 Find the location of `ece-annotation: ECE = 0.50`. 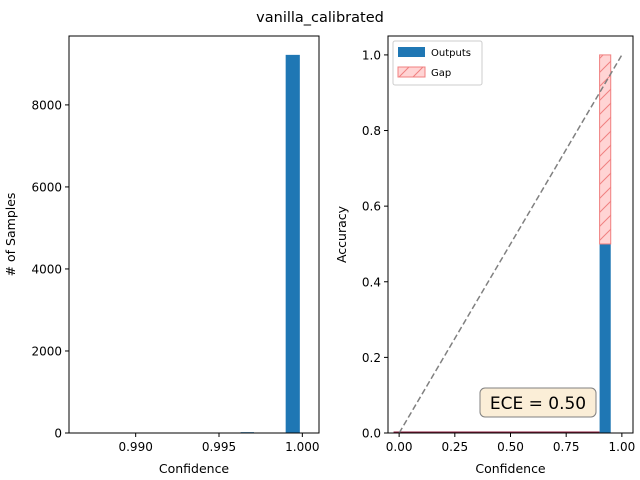

ece-annotation: ECE = 0.50 is located at coordinates (538, 402).